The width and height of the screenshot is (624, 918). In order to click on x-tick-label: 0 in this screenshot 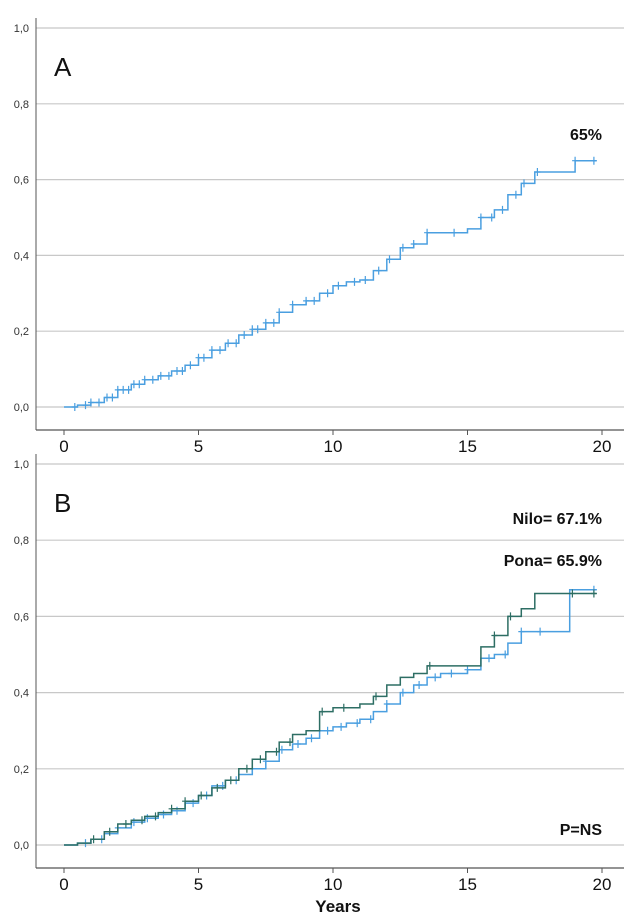, I will do `click(63, 446)`.